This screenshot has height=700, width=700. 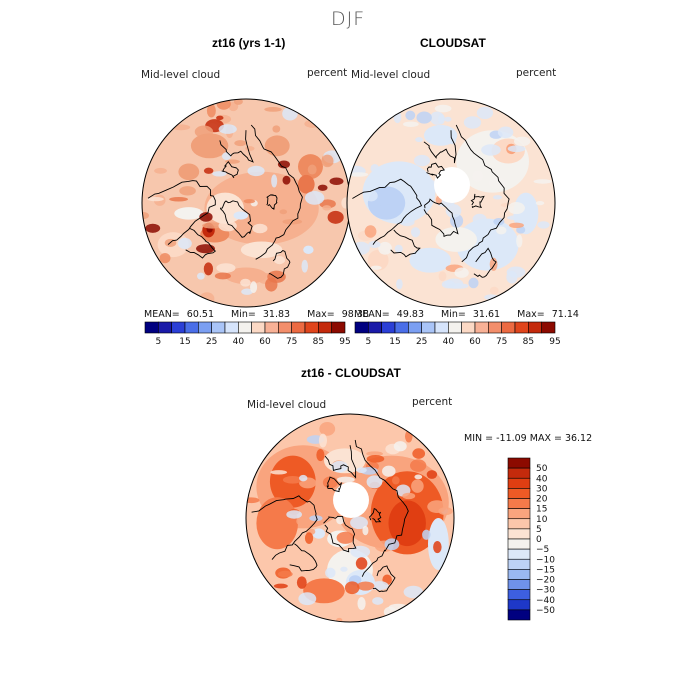 I want to click on diff-units-label: percent, so click(x=432, y=402).